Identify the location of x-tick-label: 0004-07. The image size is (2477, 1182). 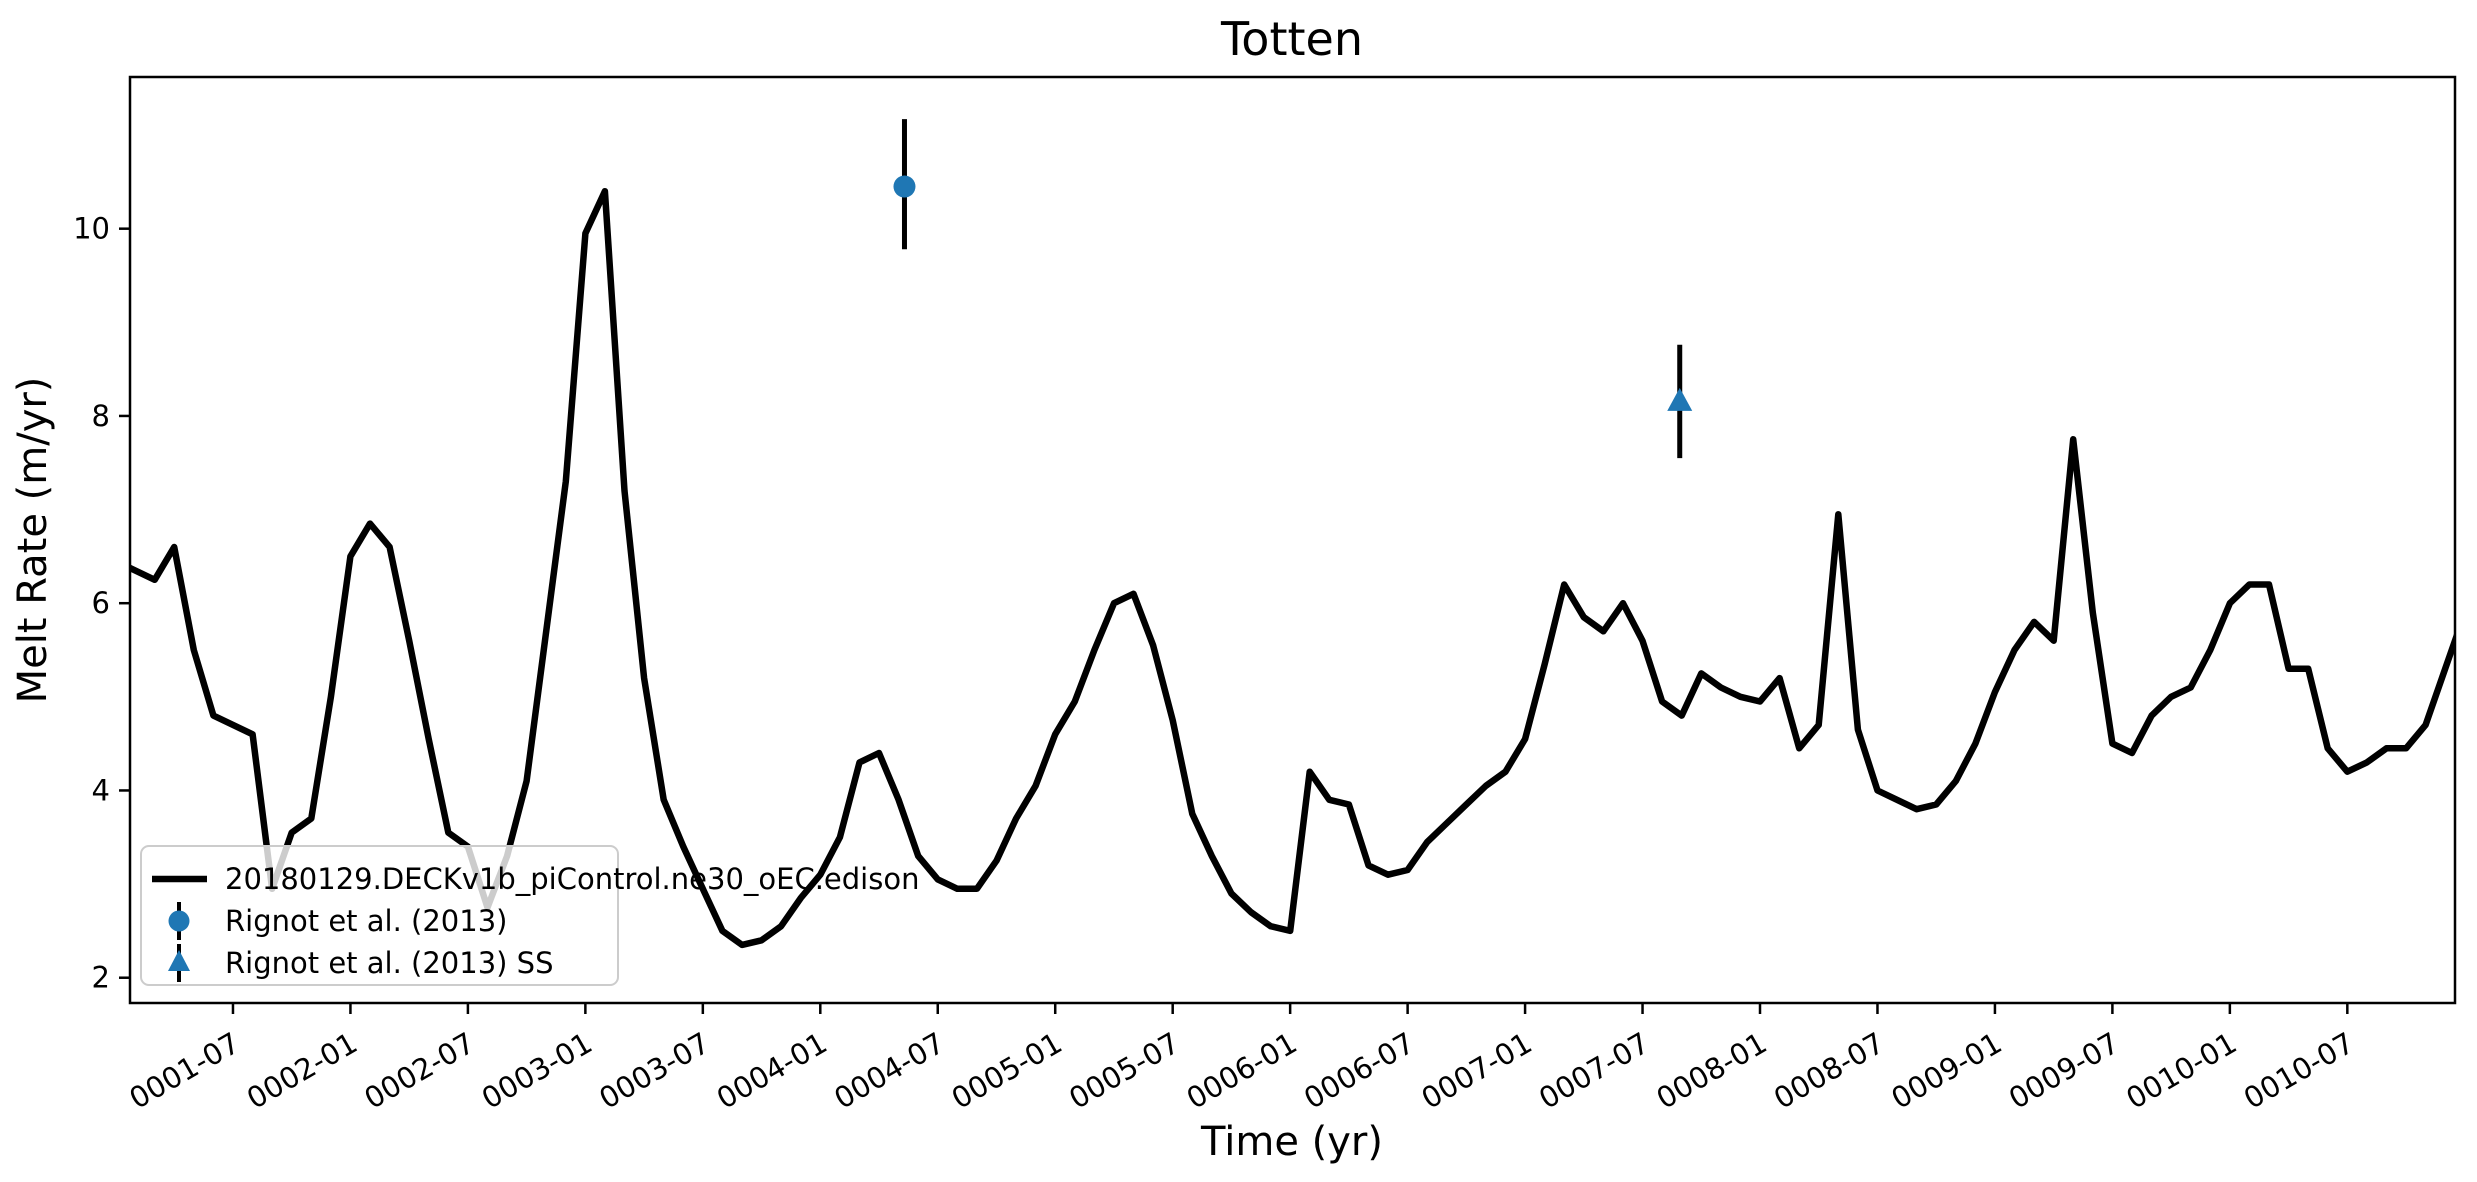
(889, 1071).